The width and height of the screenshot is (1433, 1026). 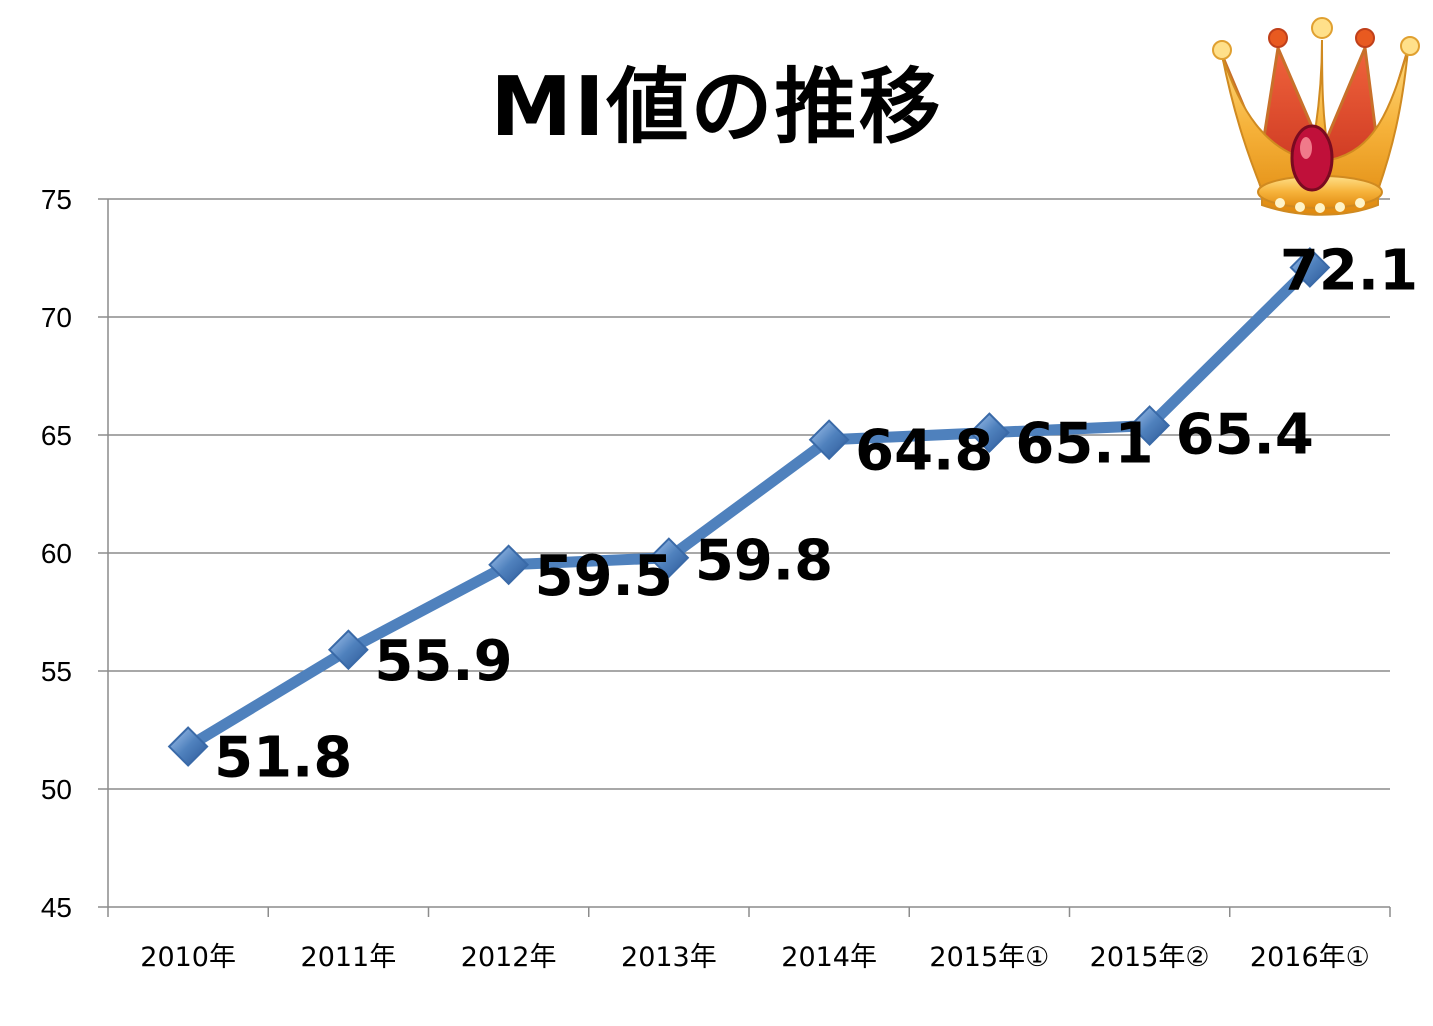 What do you see at coordinates (349, 957) in the screenshot?
I see `x-tick-label: 2011年` at bounding box center [349, 957].